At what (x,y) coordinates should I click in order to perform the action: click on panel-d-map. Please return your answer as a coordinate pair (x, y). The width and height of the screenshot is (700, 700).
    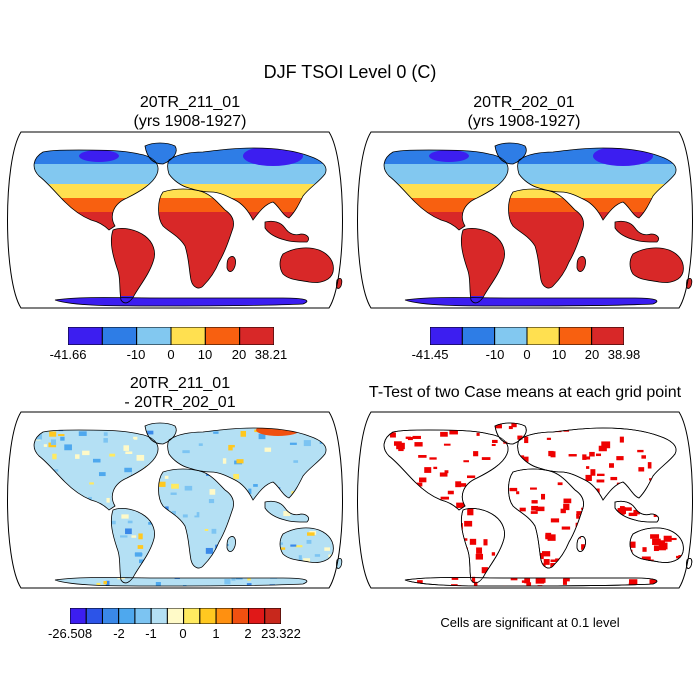
    Looking at the image, I should click on (527, 500).